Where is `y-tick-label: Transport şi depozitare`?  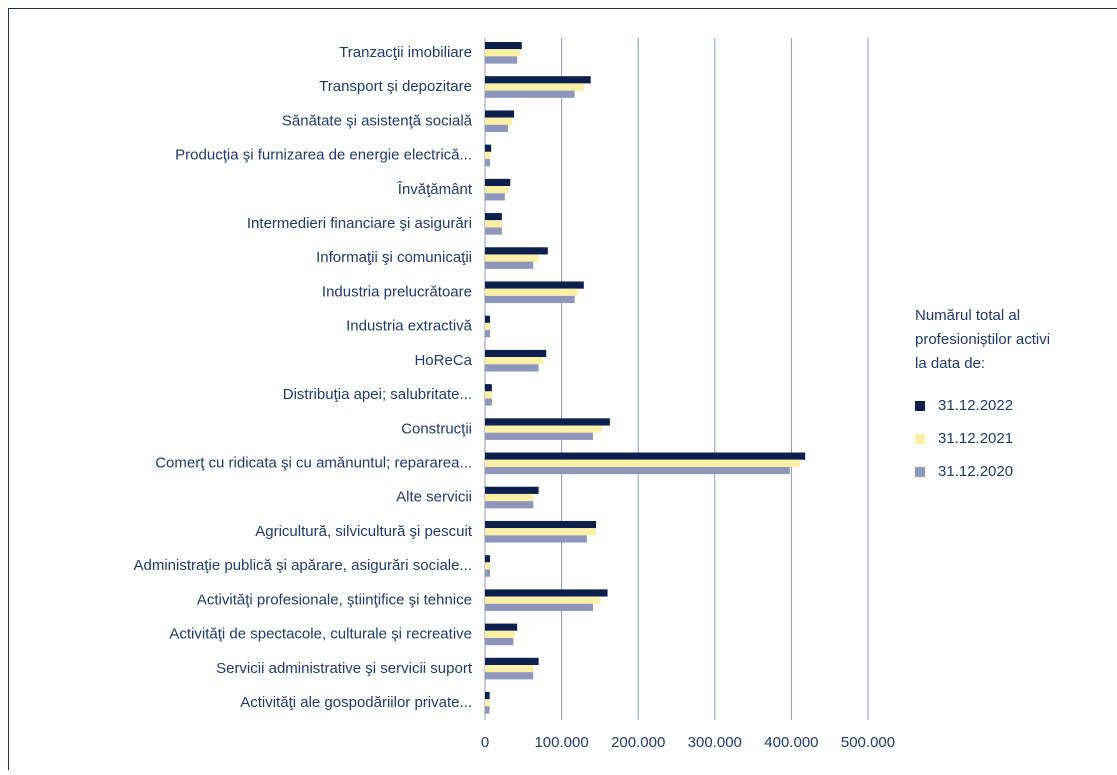 y-tick-label: Transport şi depozitare is located at coordinates (395, 86).